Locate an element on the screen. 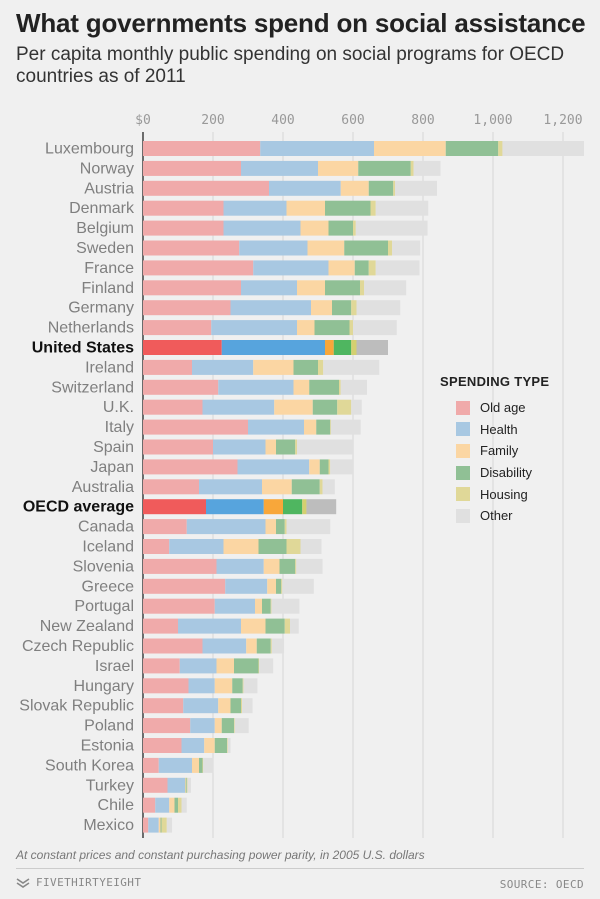 The width and height of the screenshot is (600, 899). x-tick-label: 600 is located at coordinates (352, 120).